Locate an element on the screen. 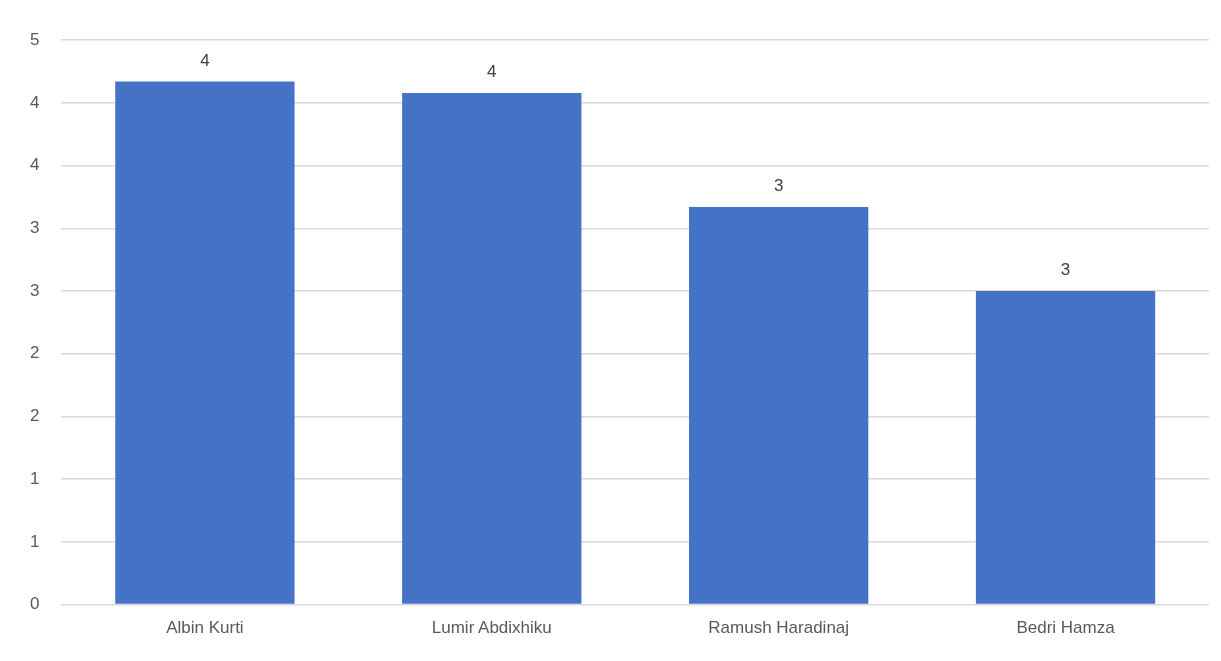 Image resolution: width=1221 pixels, height=661 pixels. y-tick-label: 0 is located at coordinates (34, 604).